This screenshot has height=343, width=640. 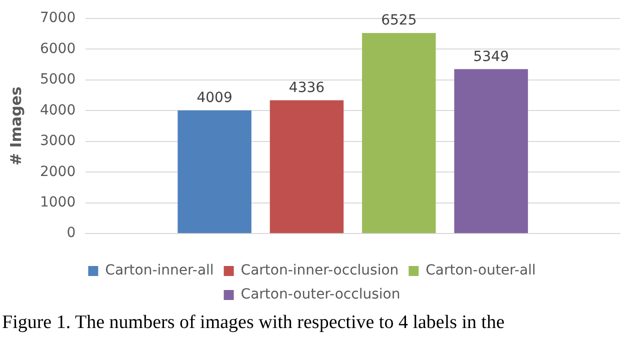 What do you see at coordinates (319, 270) in the screenshot?
I see `legend-label: Carton-inner-occlusion` at bounding box center [319, 270].